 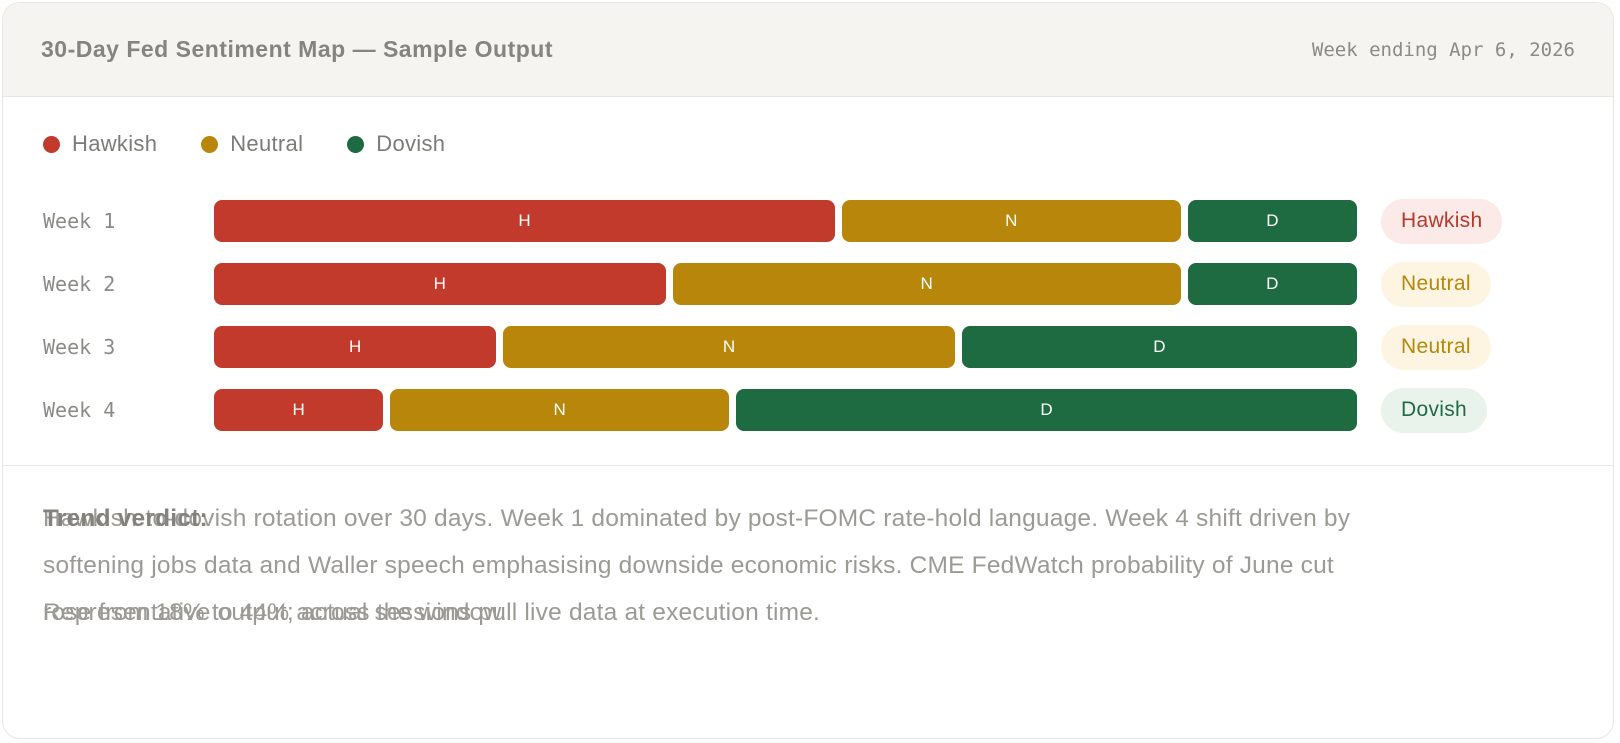 I want to click on summary-line-3: rose from 18% to 44% across the window., so click(x=275, y=612).